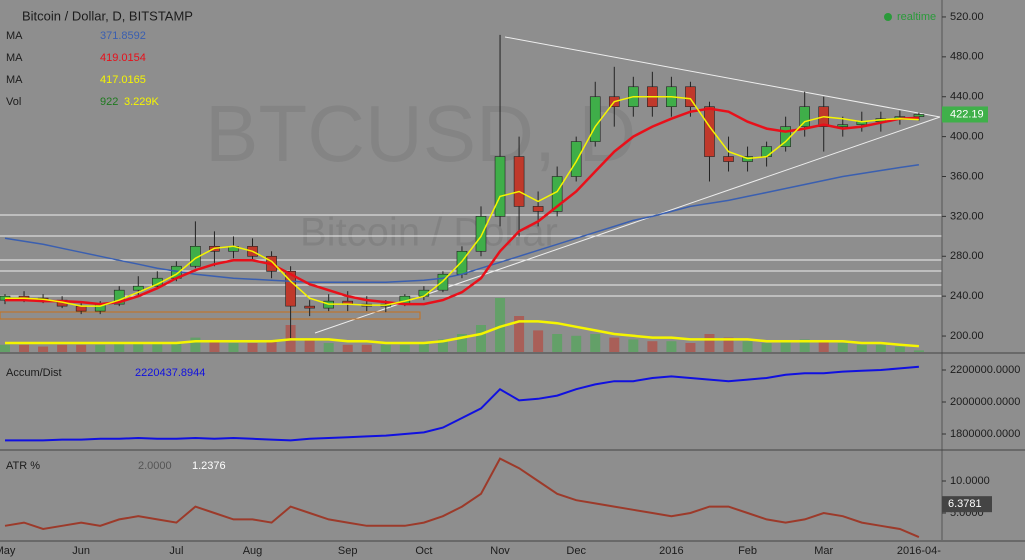 The height and width of the screenshot is (560, 1025). What do you see at coordinates (823, 551) in the screenshot?
I see `x-tick-label: Mar` at bounding box center [823, 551].